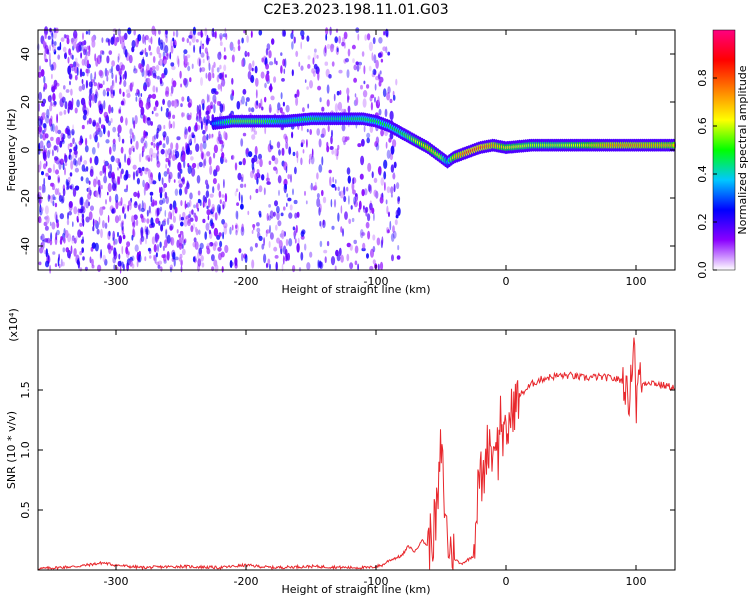  What do you see at coordinates (636, 281) in the screenshot?
I see `x-tick-label: 100` at bounding box center [636, 281].